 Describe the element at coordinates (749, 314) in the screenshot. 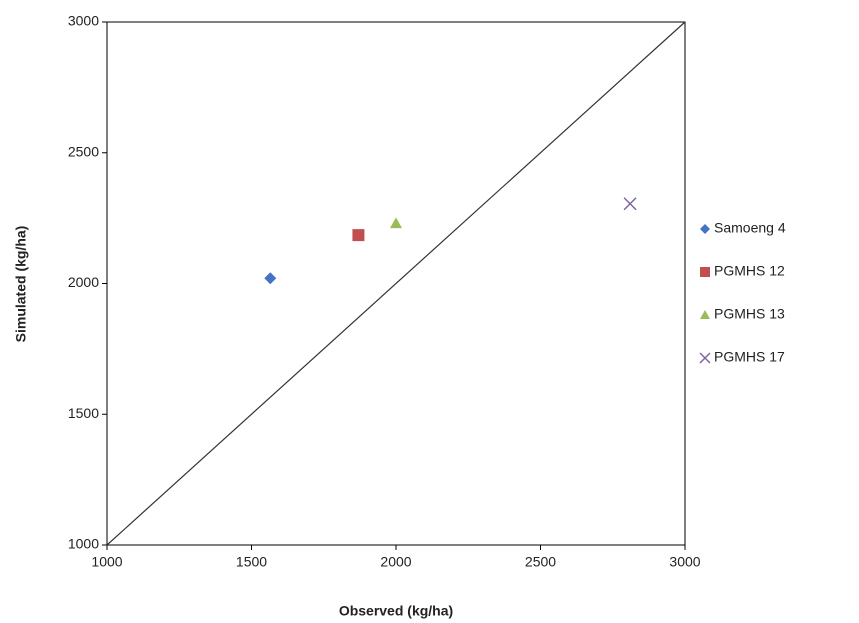

I see `legend-label: PGMHS 13` at that location.